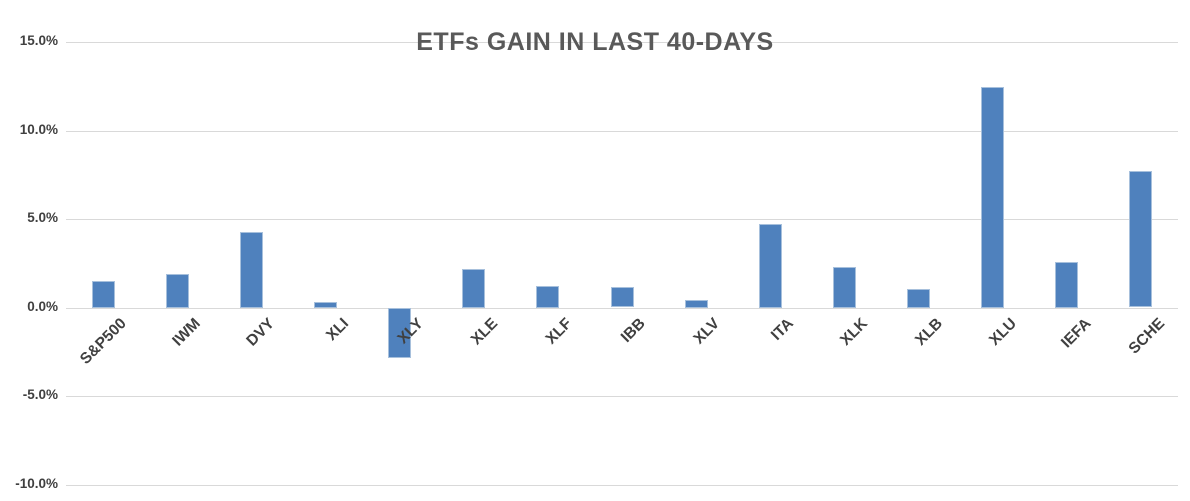 The height and width of the screenshot is (501, 1190). I want to click on y-tick-label: 15.0%, so click(38, 40).